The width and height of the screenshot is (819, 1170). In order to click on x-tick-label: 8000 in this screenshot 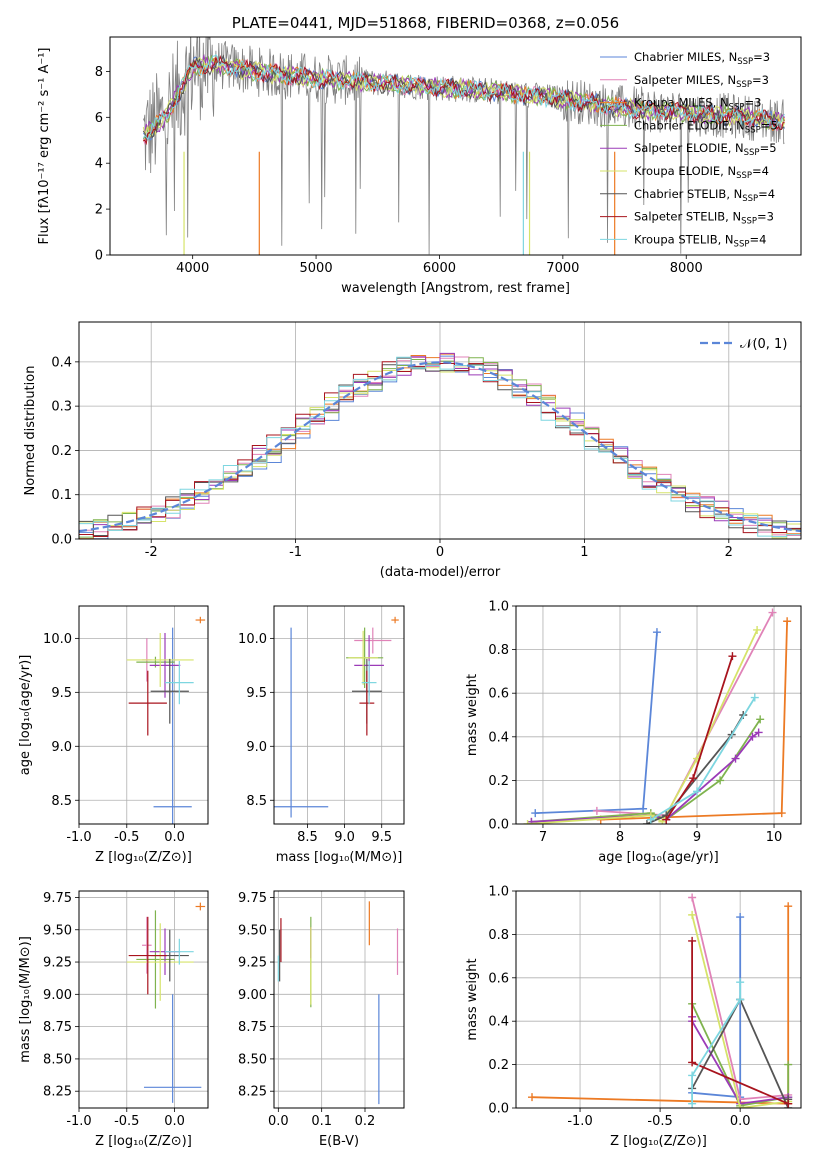, I will do `click(686, 268)`.